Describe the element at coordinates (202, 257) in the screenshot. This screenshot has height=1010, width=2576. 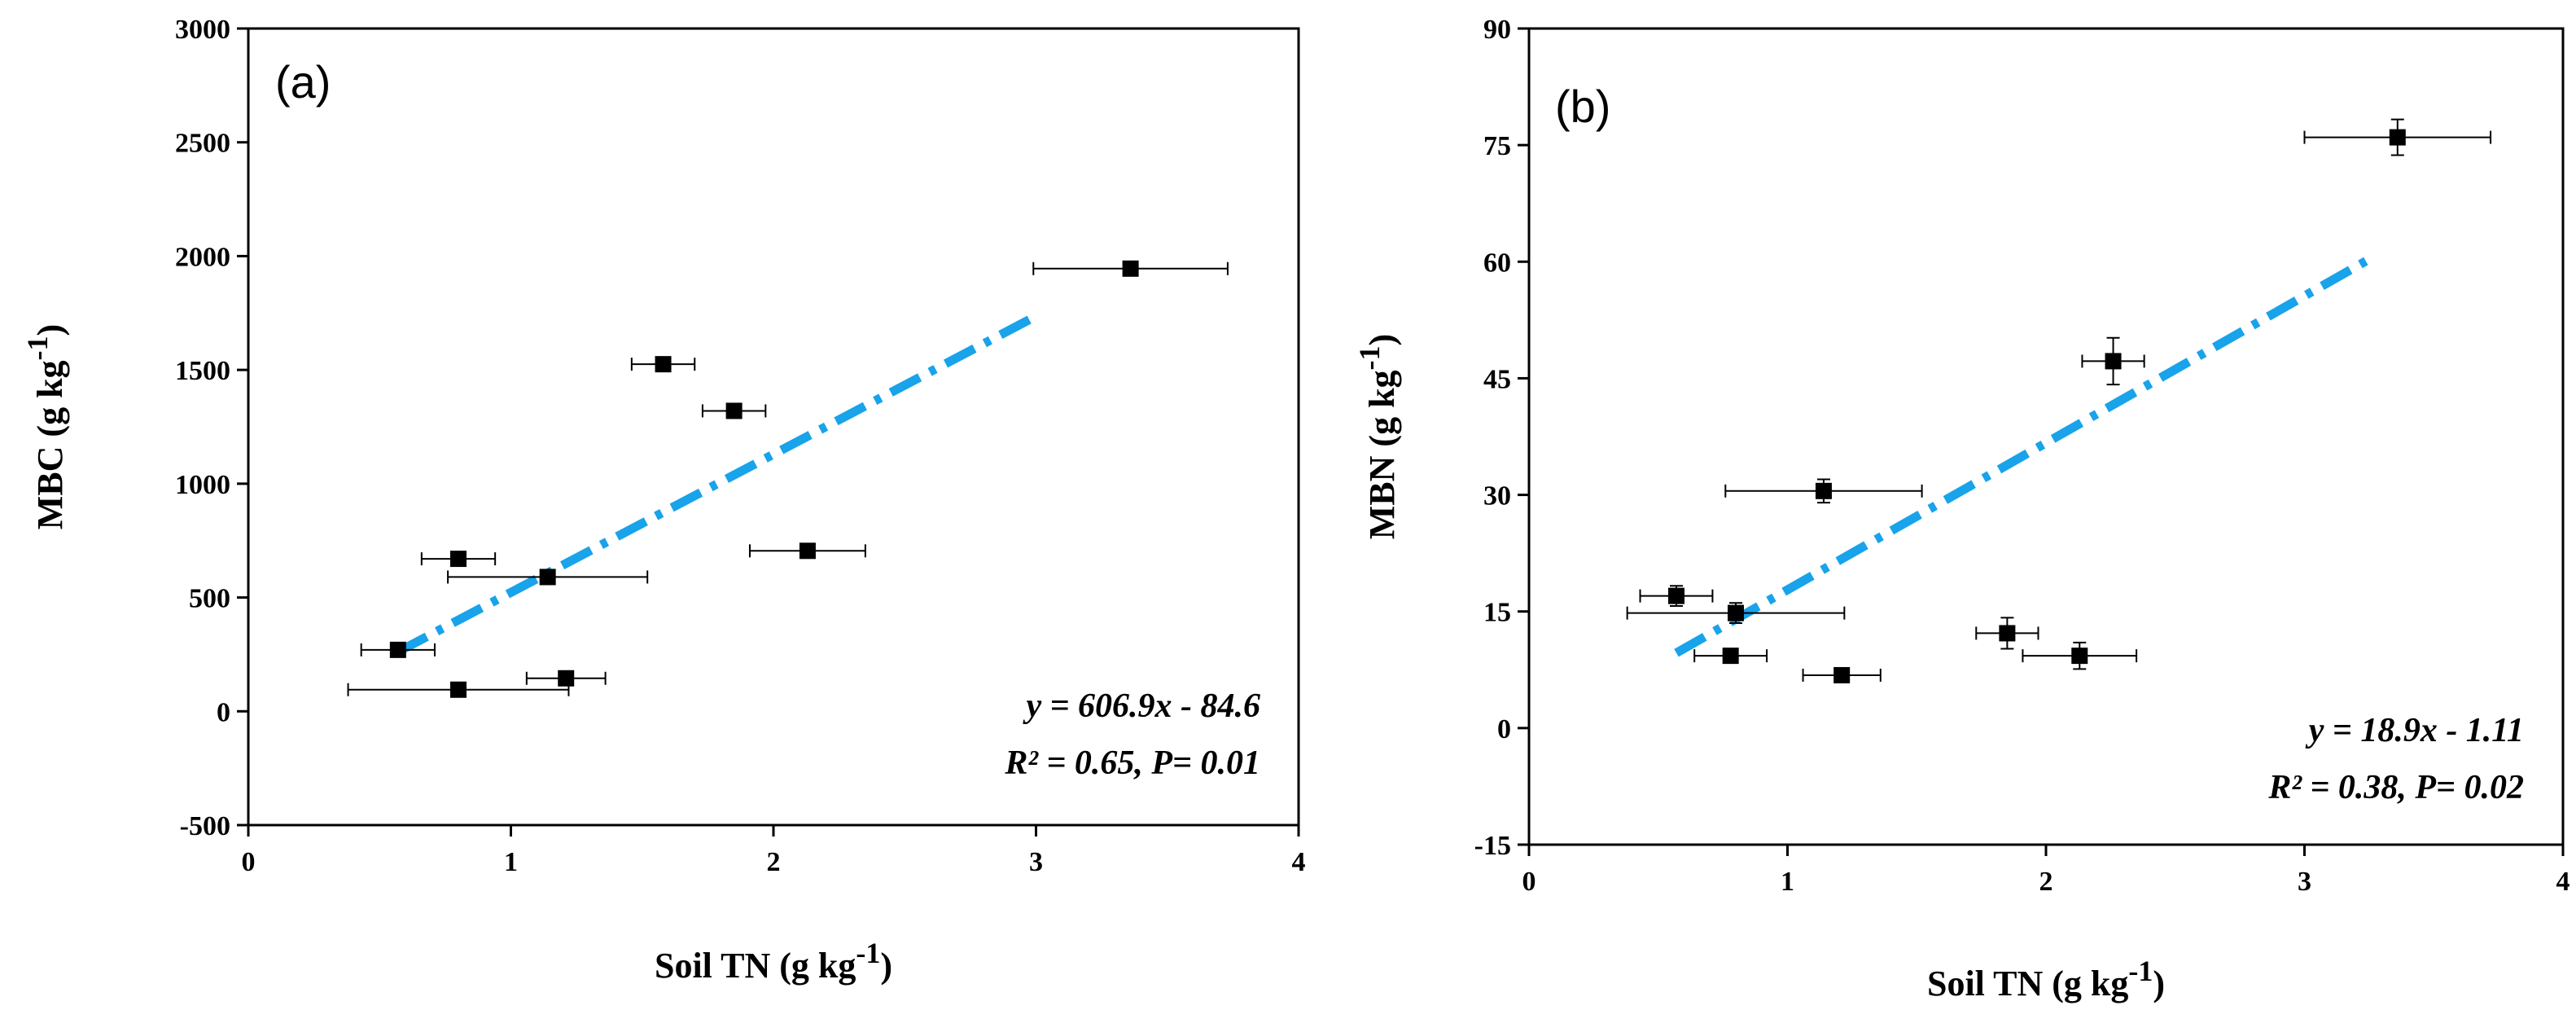
I see `y-tick-label: 2000` at that location.